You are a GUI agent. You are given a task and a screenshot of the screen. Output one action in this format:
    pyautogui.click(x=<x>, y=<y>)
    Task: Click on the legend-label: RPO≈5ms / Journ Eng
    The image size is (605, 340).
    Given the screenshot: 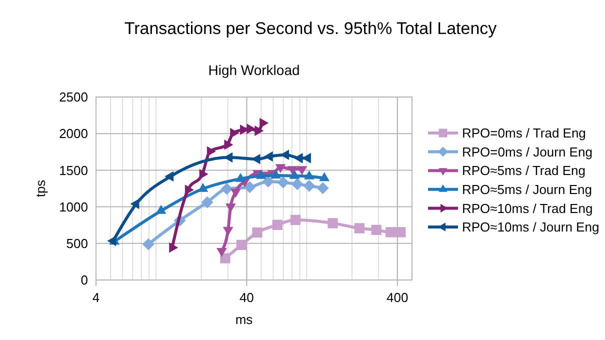 What is the action you would take?
    pyautogui.click(x=527, y=189)
    